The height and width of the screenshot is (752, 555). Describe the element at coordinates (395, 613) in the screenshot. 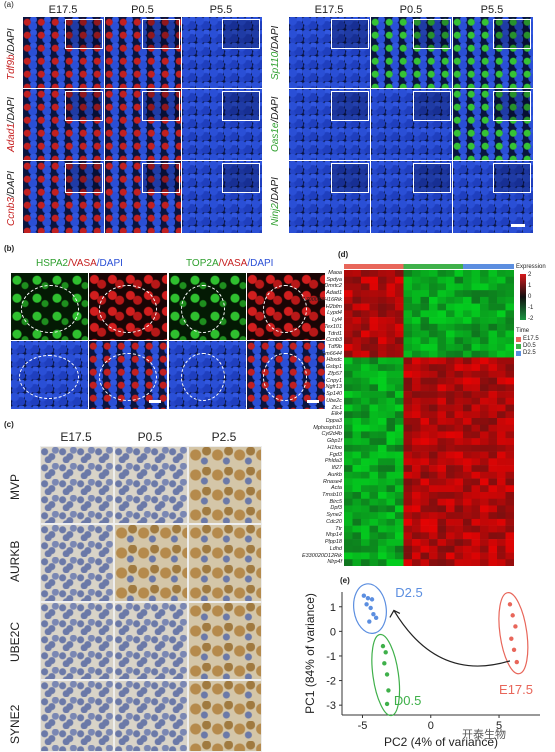

I see `arrow-head` at that location.